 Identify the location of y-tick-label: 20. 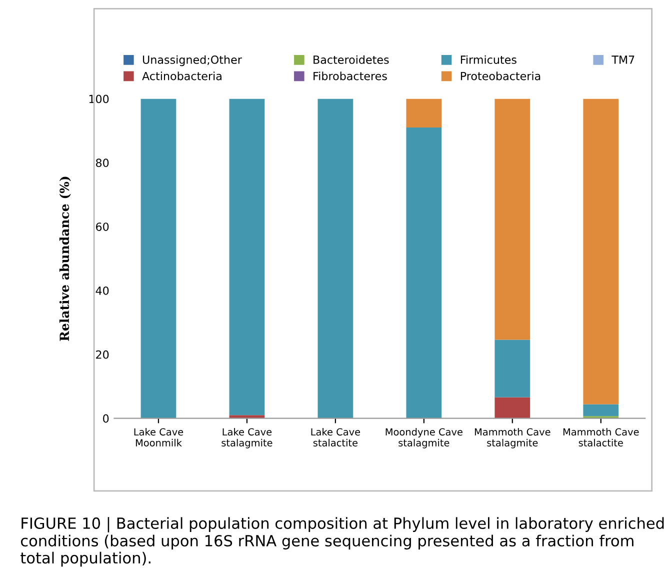
(102, 354).